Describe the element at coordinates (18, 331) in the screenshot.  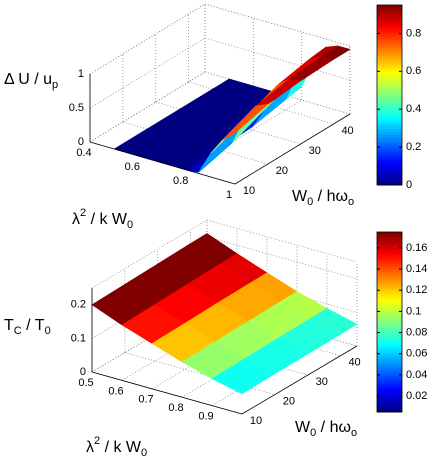
I see `label-part: C` at that location.